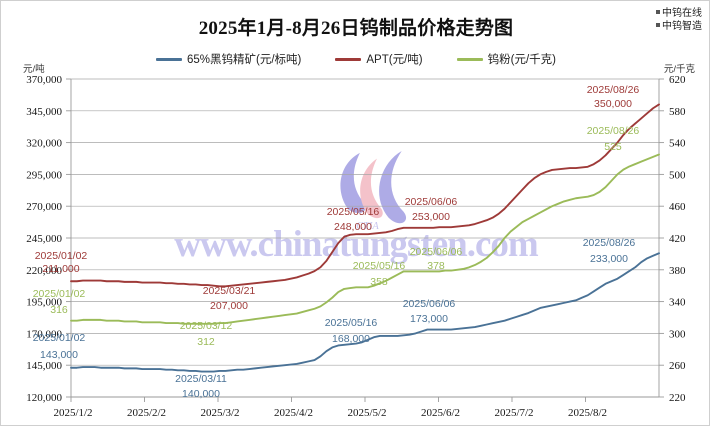  What do you see at coordinates (613, 147) in the screenshot?
I see `annotation-value: 525` at bounding box center [613, 147].